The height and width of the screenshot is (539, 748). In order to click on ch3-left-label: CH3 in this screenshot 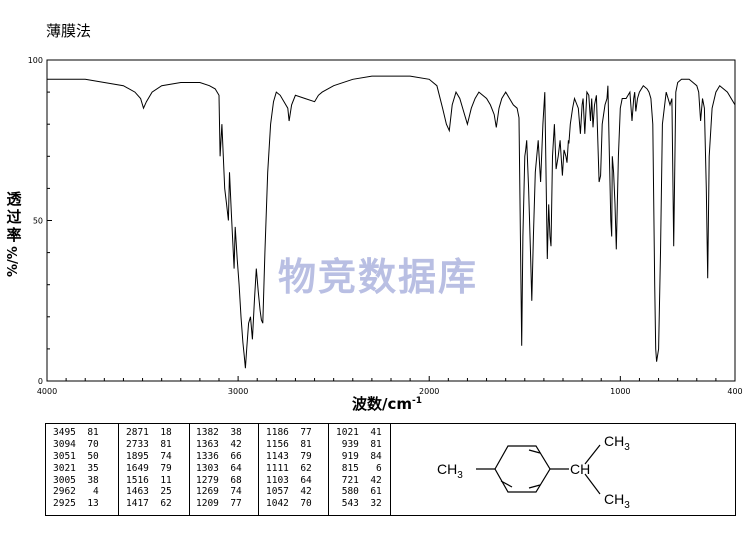, I will do `click(450, 471)`.